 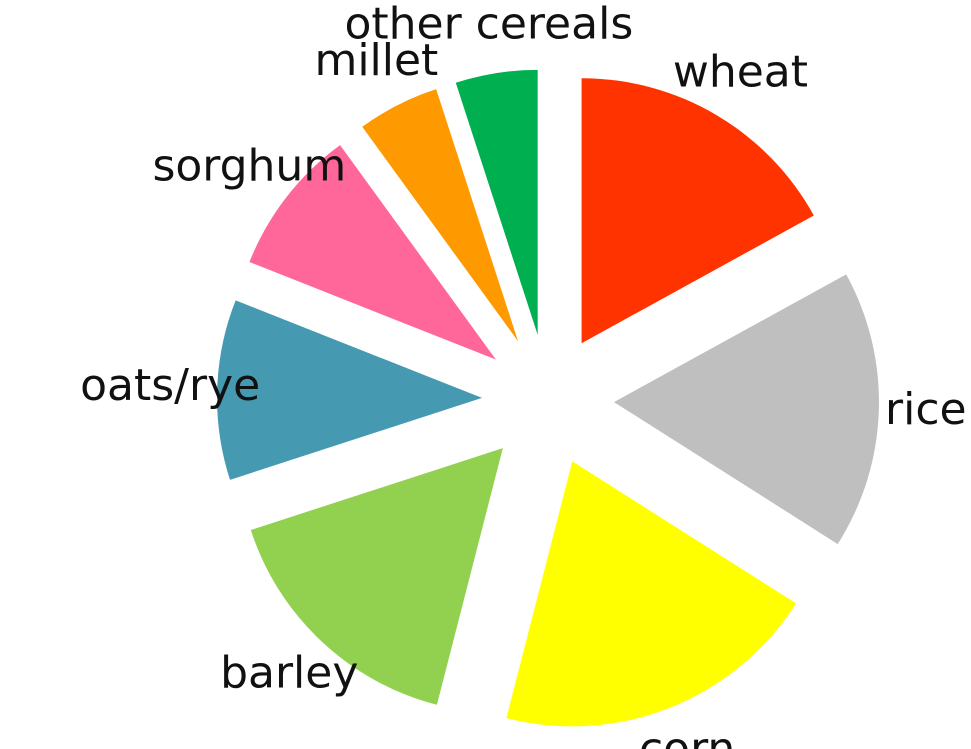 What do you see at coordinates (687, 736) in the screenshot?
I see `slice-label: corn` at bounding box center [687, 736].